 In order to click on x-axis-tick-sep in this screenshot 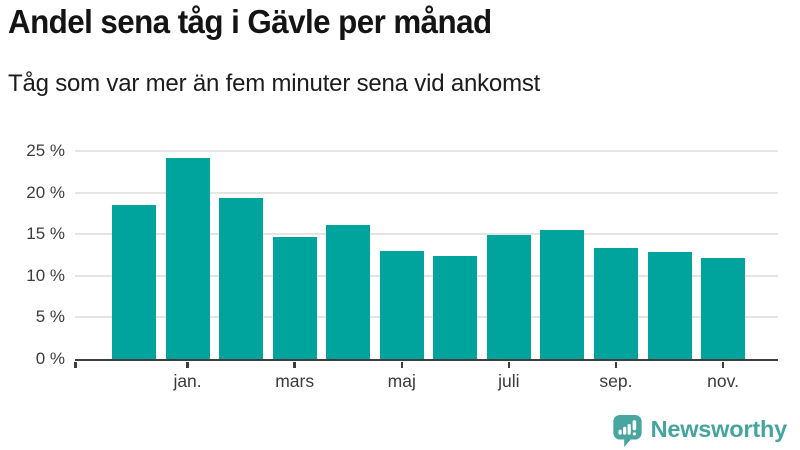, I will do `click(616, 364)`.